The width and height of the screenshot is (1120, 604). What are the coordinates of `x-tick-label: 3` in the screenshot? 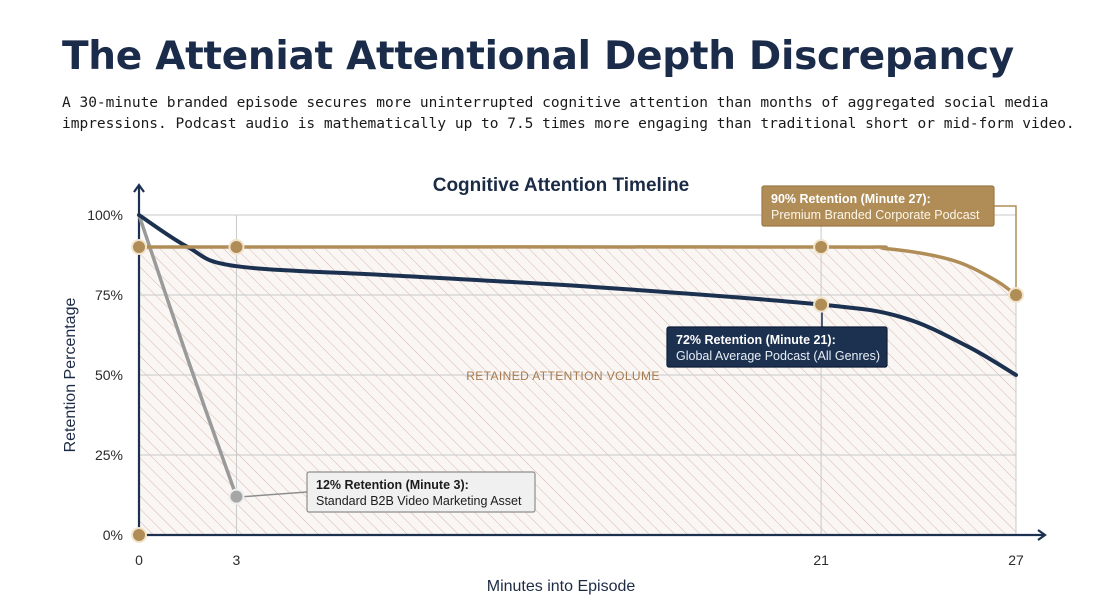 It's located at (237, 560).